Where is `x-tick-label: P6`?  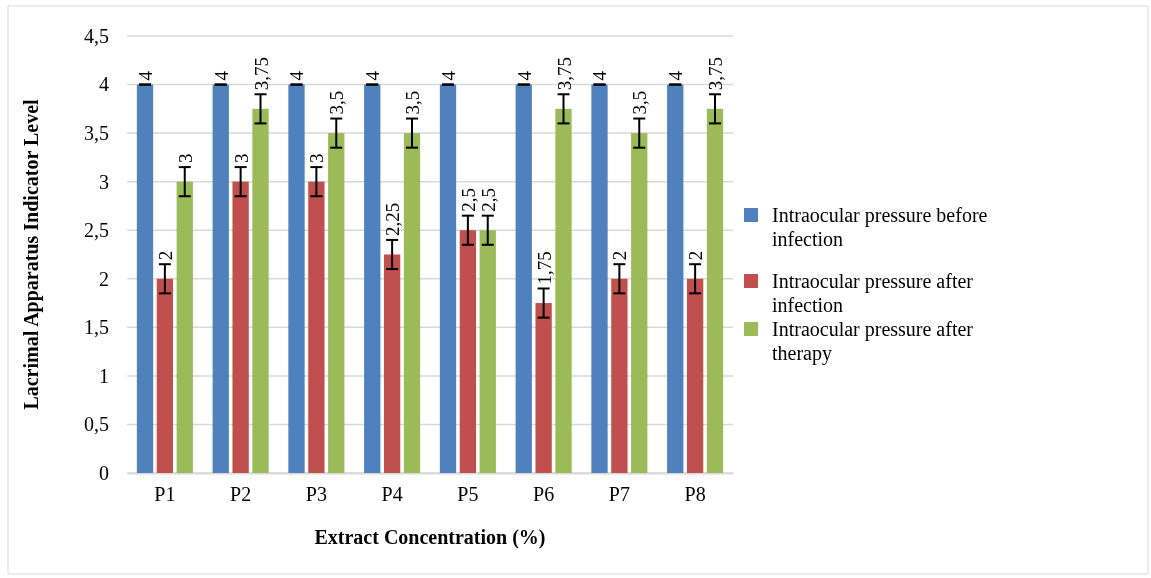 x-tick-label: P6 is located at coordinates (544, 494).